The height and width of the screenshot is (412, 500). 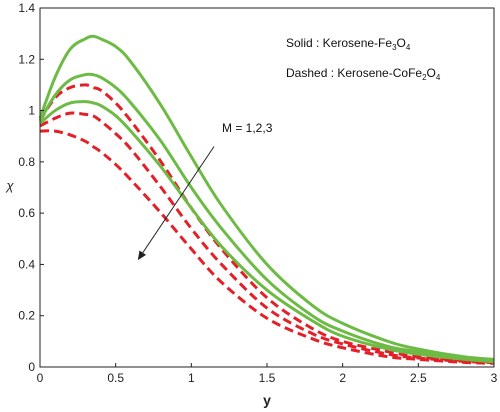 I want to click on legend-solid-mid: O, so click(x=401, y=43).